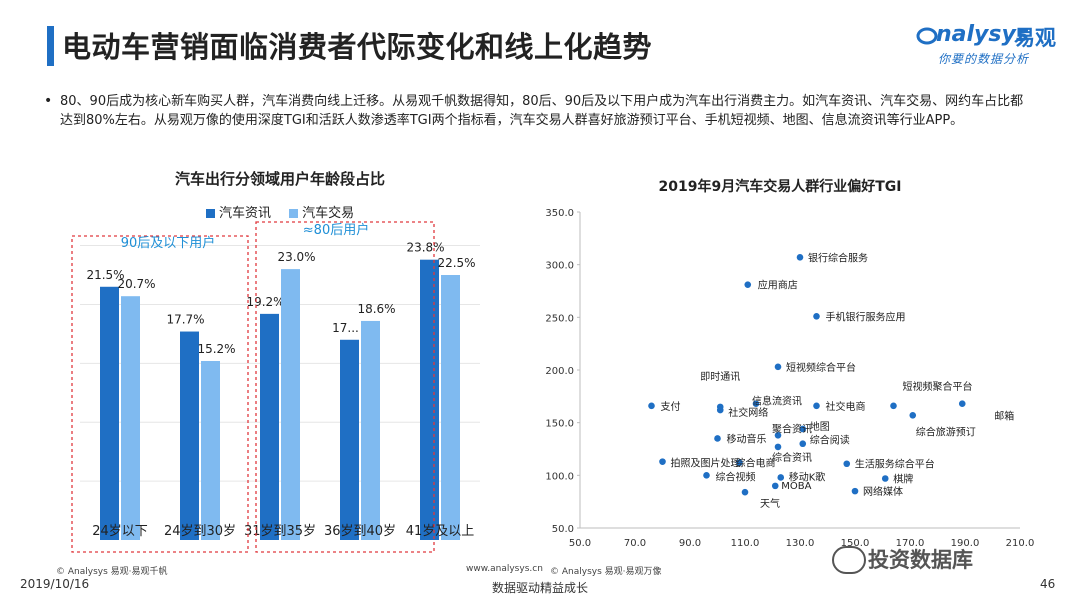  I want to click on title-accent-bar, so click(50, 46).